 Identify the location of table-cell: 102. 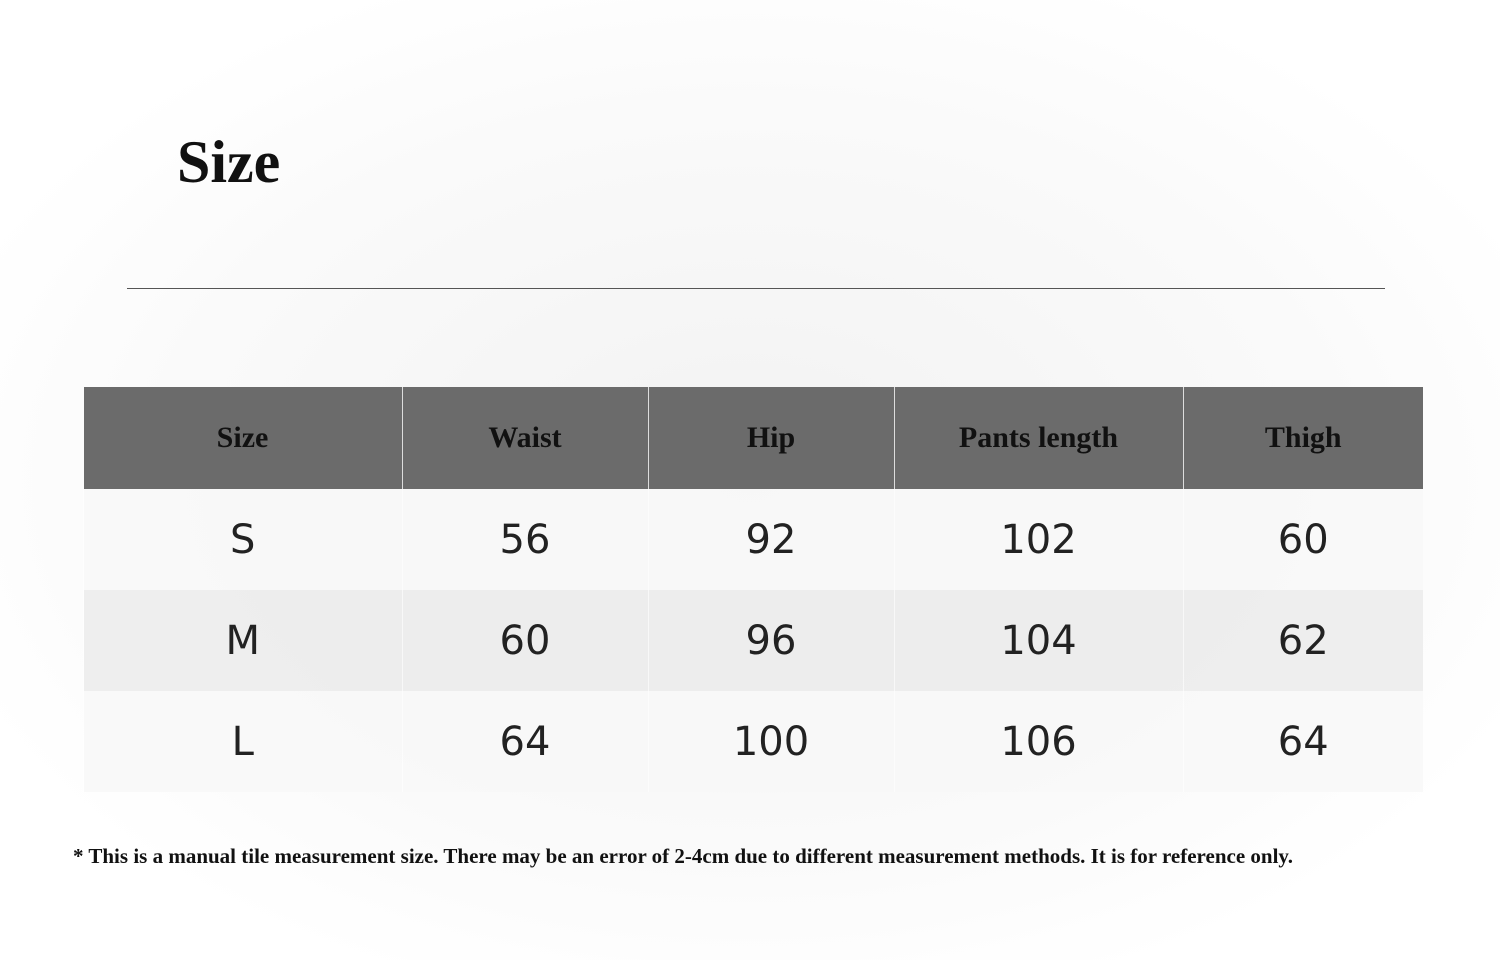
(1038, 539).